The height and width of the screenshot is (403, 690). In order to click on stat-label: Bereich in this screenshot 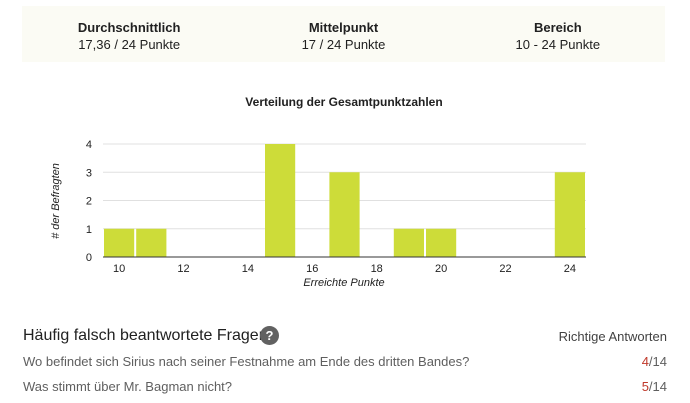, I will do `click(557, 27)`.